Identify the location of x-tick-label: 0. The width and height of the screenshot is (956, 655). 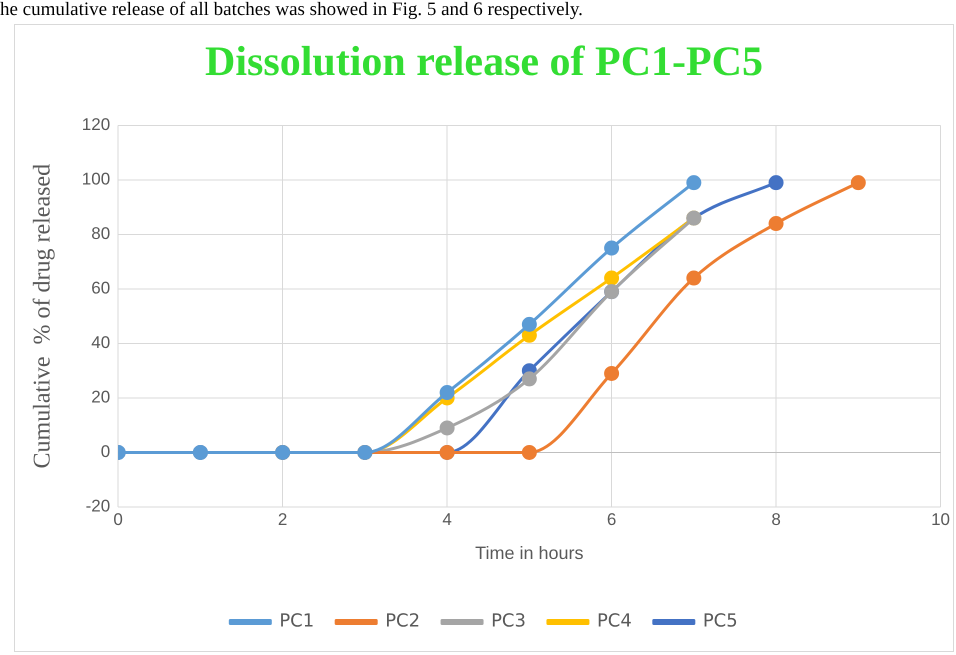
(118, 519).